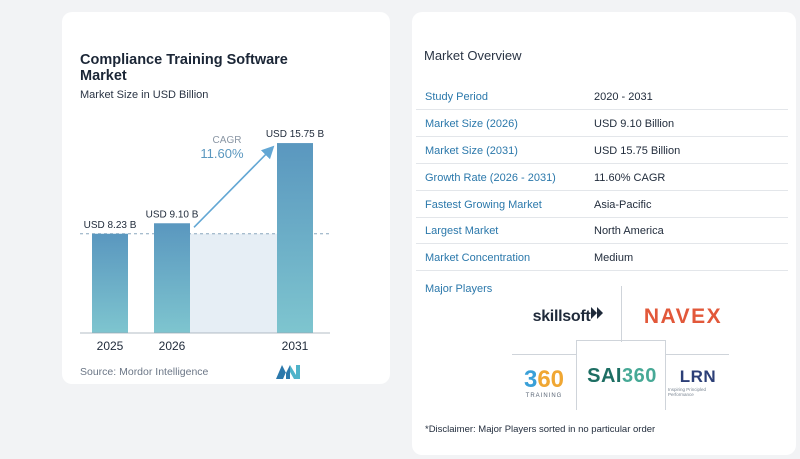  I want to click on x-tick-2031: 2031, so click(295, 346).